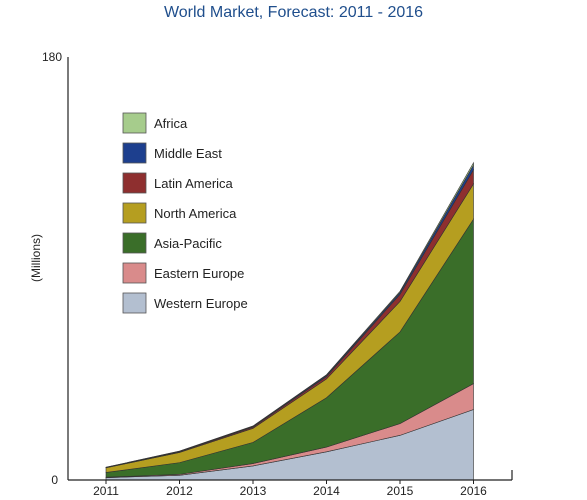  I want to click on legend-swatch-latin-america, so click(134, 183).